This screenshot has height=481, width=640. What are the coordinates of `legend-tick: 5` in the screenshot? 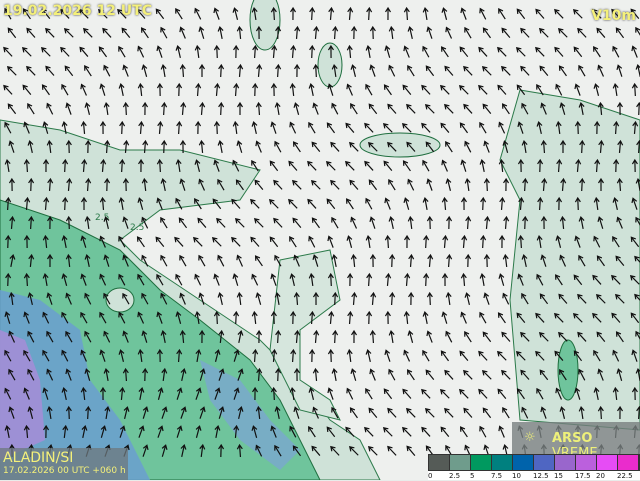 It's located at (472, 476).